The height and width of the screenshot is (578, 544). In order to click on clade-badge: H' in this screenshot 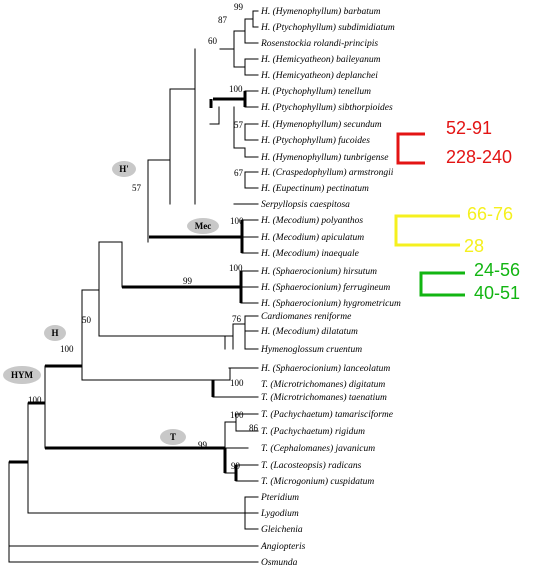, I will do `click(124, 169)`.